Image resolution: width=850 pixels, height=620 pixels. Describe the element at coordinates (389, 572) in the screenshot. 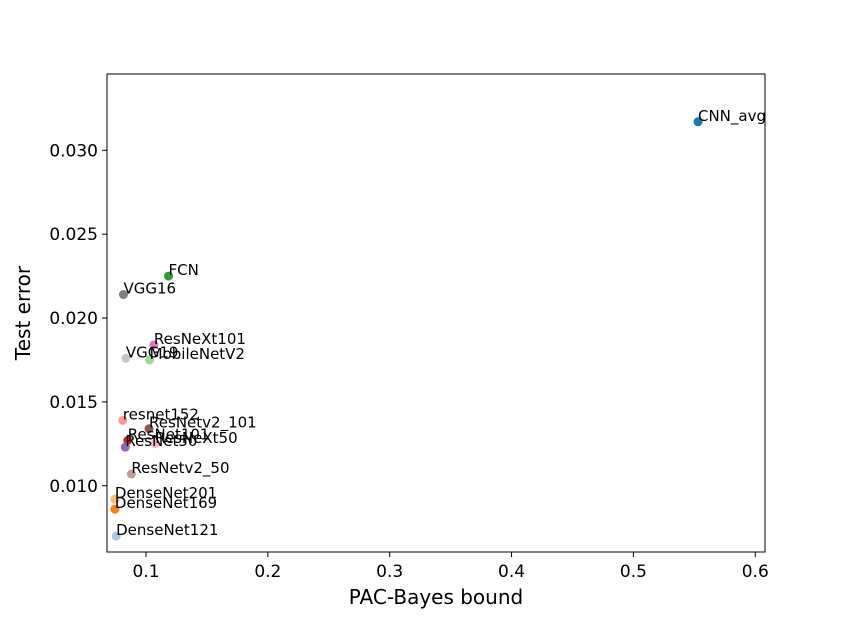

I see `x-tick-label: 0.3` at that location.